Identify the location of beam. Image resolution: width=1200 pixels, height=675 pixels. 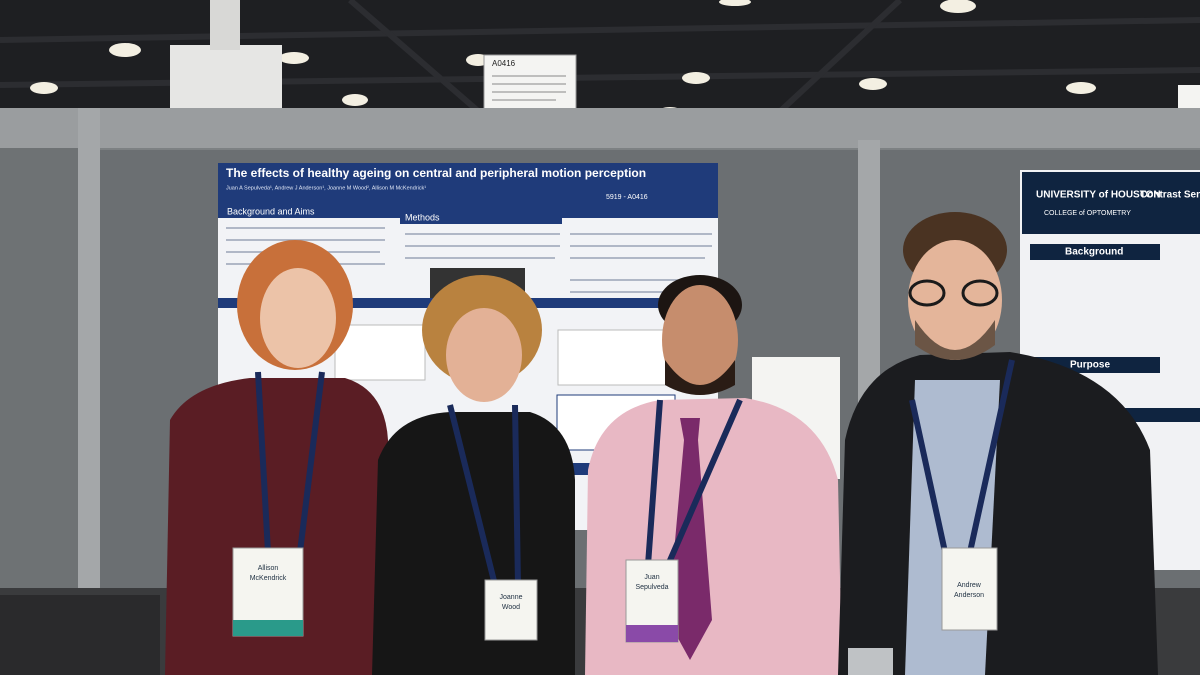
(600, 30).